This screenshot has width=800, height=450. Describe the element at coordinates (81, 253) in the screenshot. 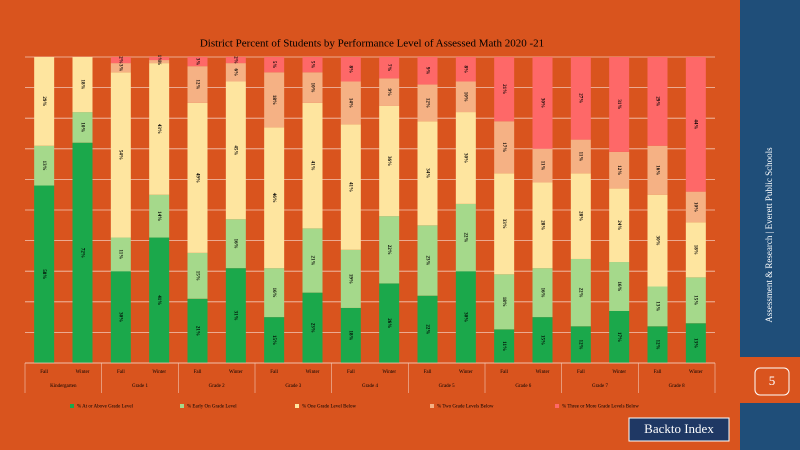

I see `data-label: 72%` at that location.